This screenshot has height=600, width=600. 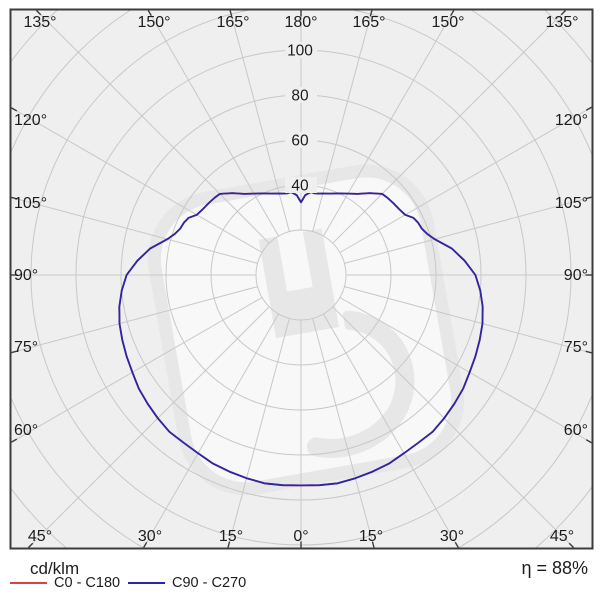 What do you see at coordinates (87, 583) in the screenshot?
I see `legend-label-c0-c180: C0 - C180` at bounding box center [87, 583].